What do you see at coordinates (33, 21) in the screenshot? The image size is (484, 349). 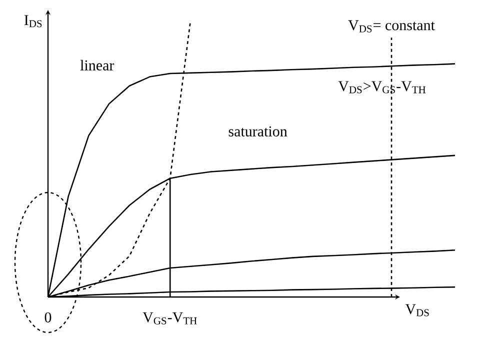 I see `y-axis-title: I$_{DS}$` at bounding box center [33, 21].